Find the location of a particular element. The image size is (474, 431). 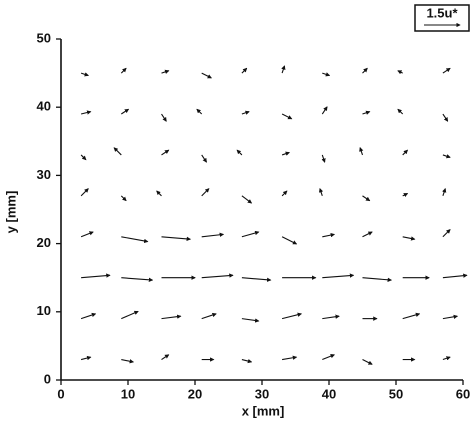

reference-label: 1.5u* is located at coordinates (442, 12).